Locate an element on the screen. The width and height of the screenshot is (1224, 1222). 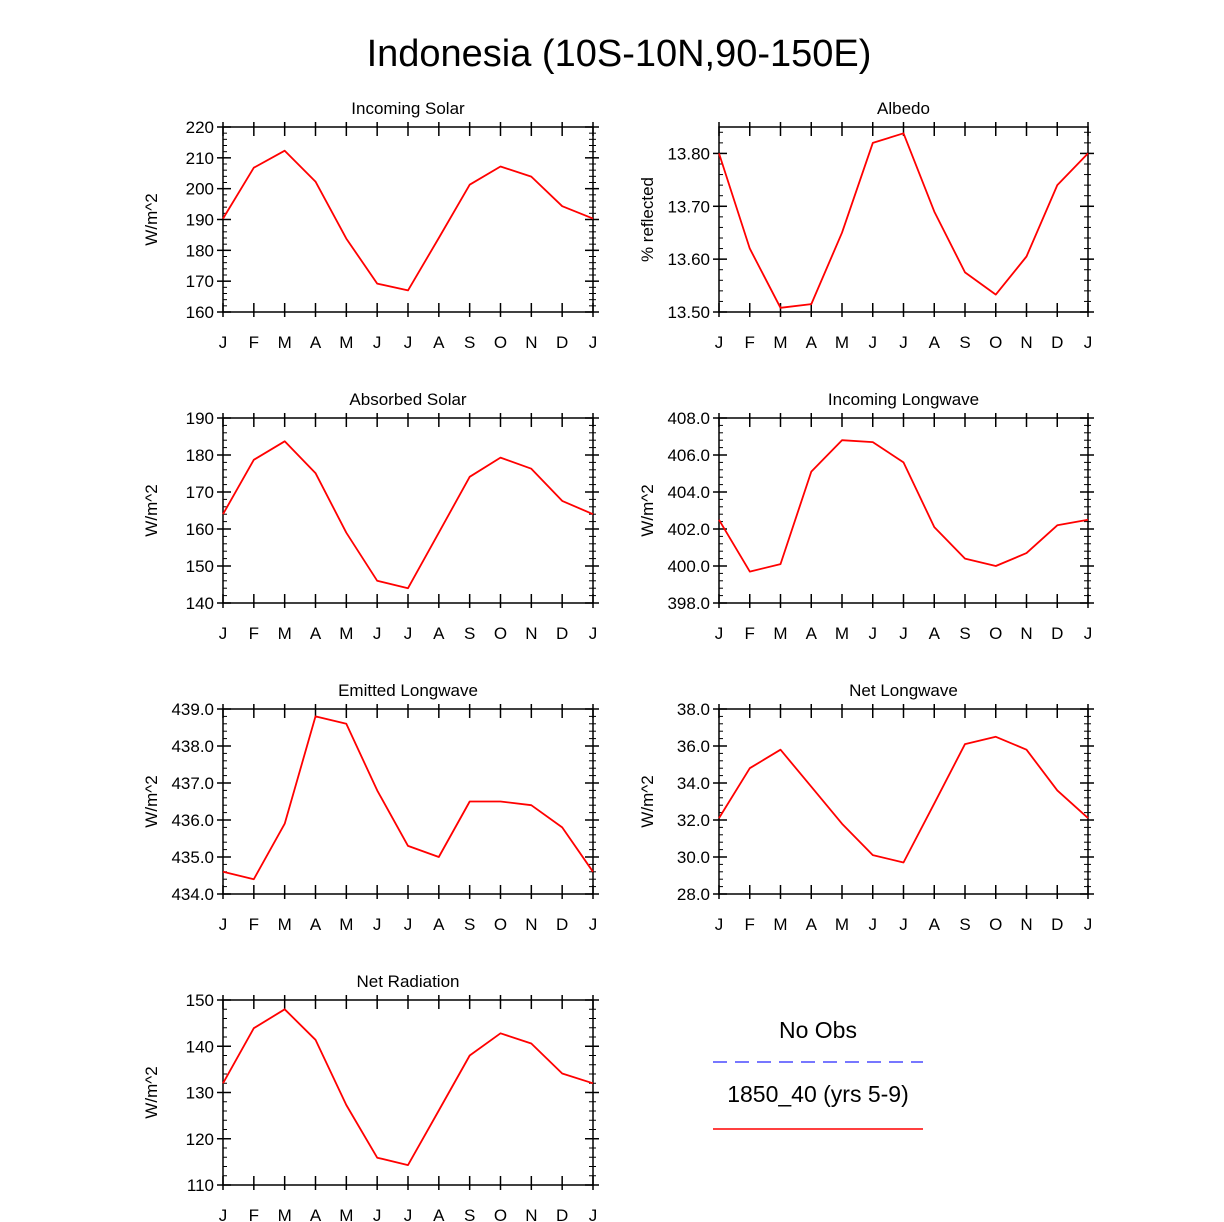
y-tick-label: 160 is located at coordinates (200, 529).